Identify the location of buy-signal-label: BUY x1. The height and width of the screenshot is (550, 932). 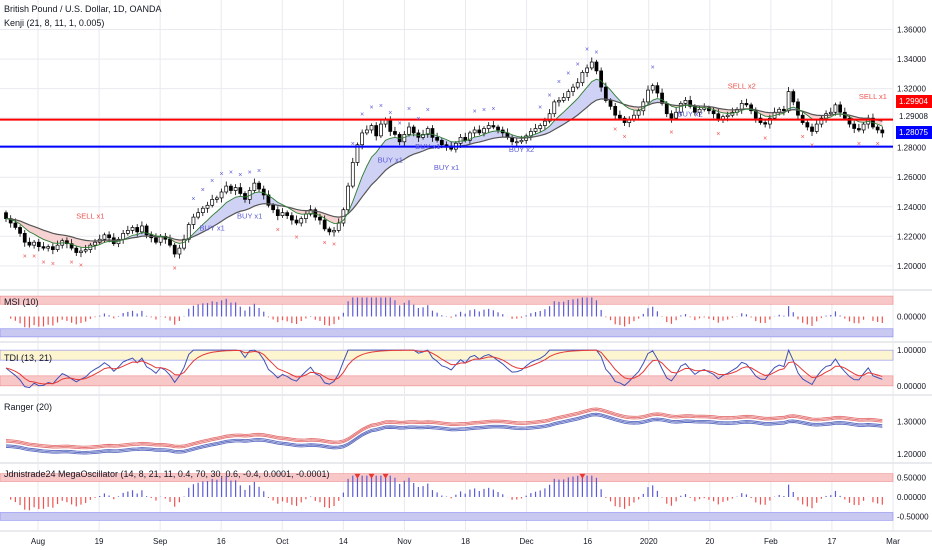
(427, 146).